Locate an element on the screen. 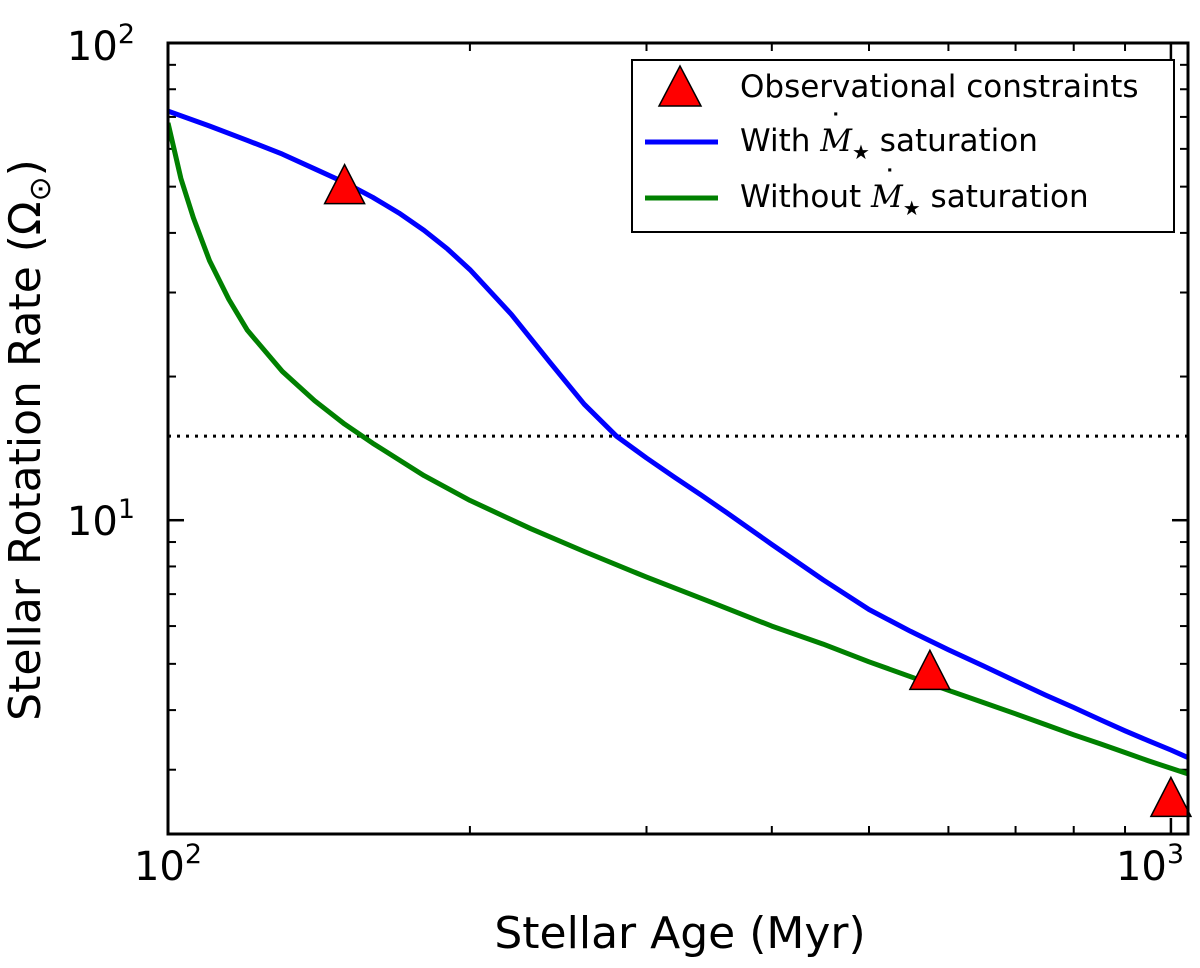 Image resolution: width=1200 pixels, height=968 pixels. y-axis-label: Stellar Rotation Rate (Ω⊙) is located at coordinates (29, 440).